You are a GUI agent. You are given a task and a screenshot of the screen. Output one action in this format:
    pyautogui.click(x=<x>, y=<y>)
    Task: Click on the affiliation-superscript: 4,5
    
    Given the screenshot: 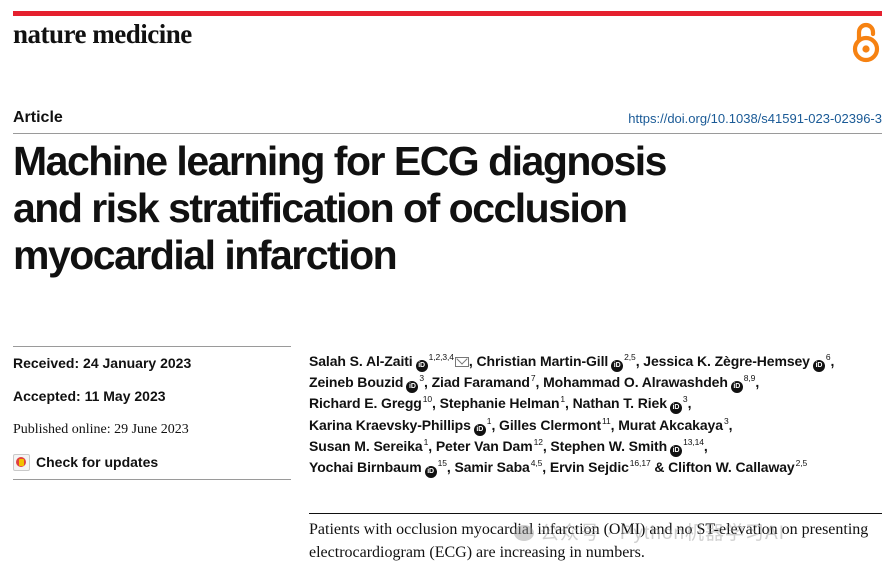 What is the action you would take?
    pyautogui.click(x=536, y=463)
    